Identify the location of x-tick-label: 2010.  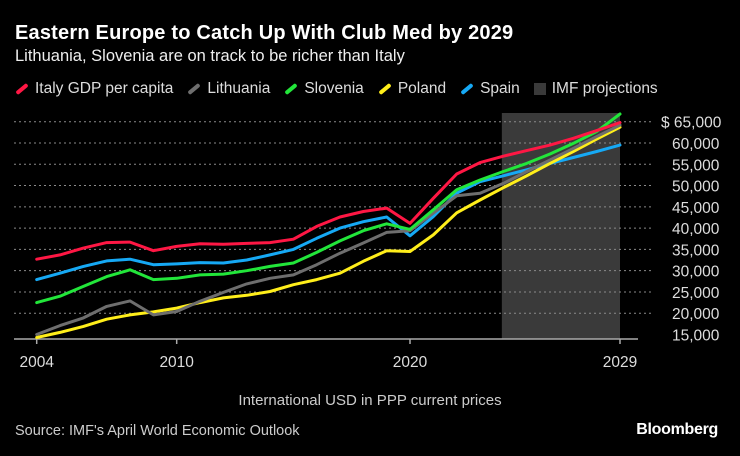
(176, 362).